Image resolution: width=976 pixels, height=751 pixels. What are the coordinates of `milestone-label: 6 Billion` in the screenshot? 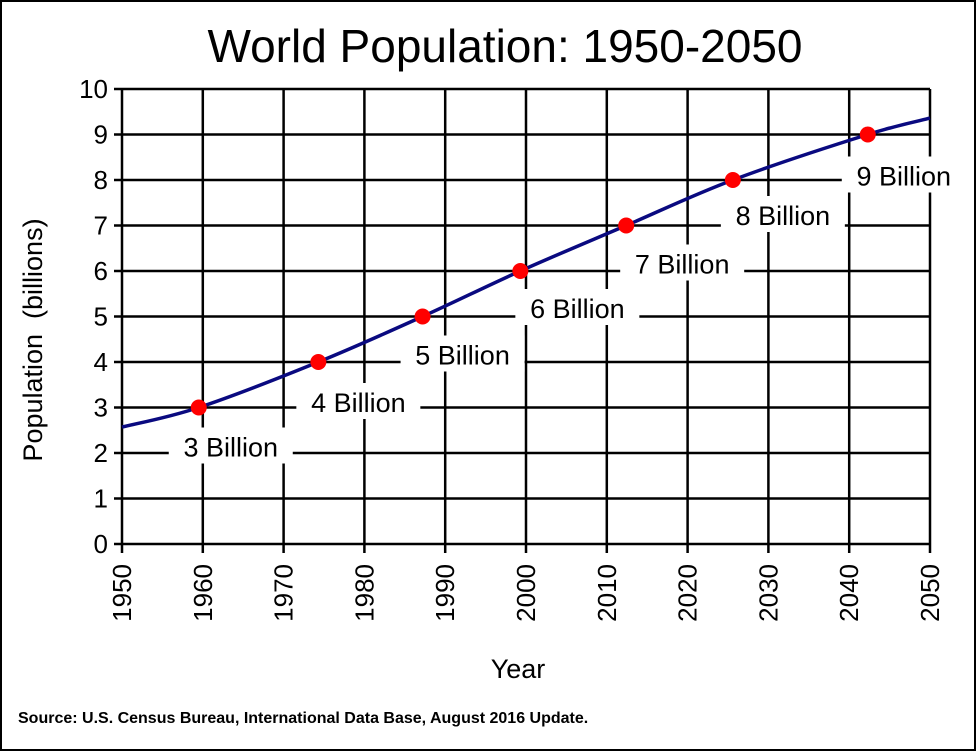 It's located at (577, 309).